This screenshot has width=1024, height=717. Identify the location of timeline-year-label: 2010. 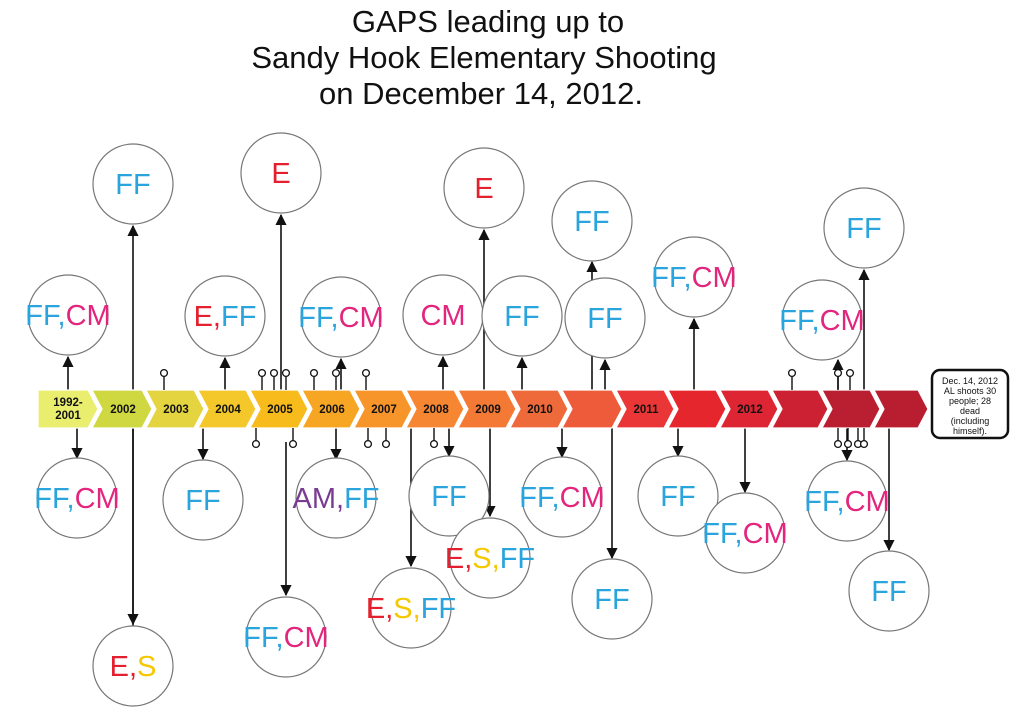
(540, 410).